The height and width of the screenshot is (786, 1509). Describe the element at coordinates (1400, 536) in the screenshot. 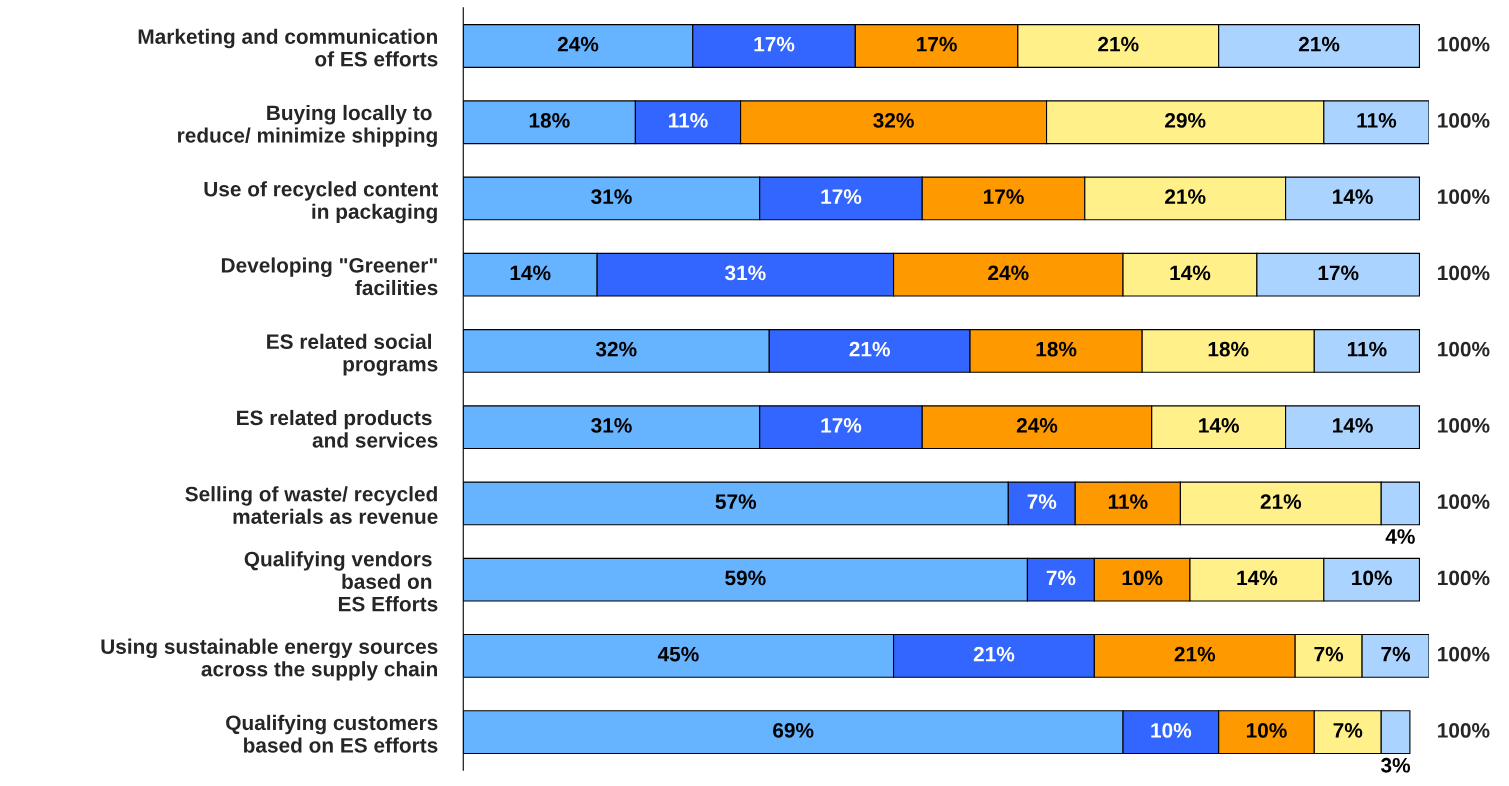

I see `data-label: 4%` at that location.